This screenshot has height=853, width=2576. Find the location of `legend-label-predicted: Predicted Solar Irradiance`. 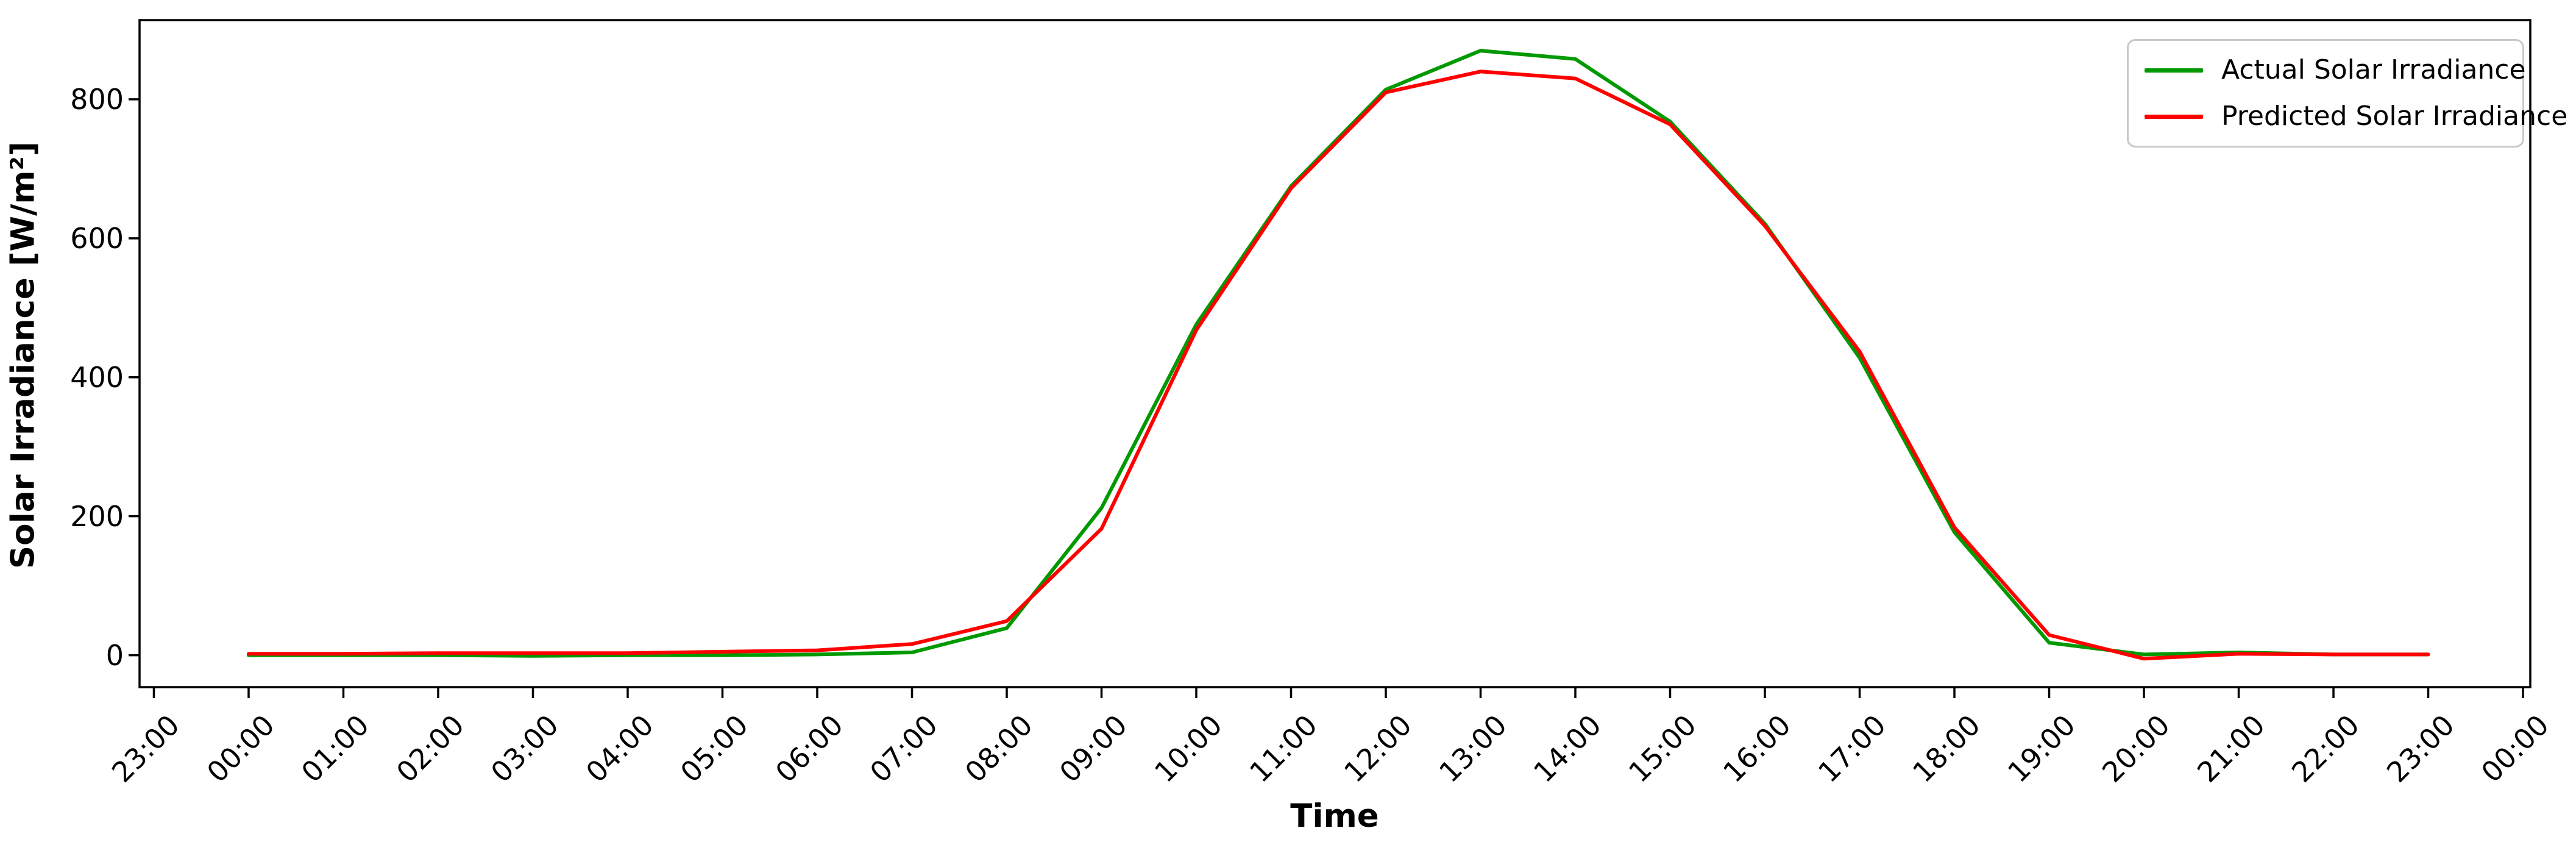

legend-label-predicted: Predicted Solar Irradiance is located at coordinates (2395, 116).